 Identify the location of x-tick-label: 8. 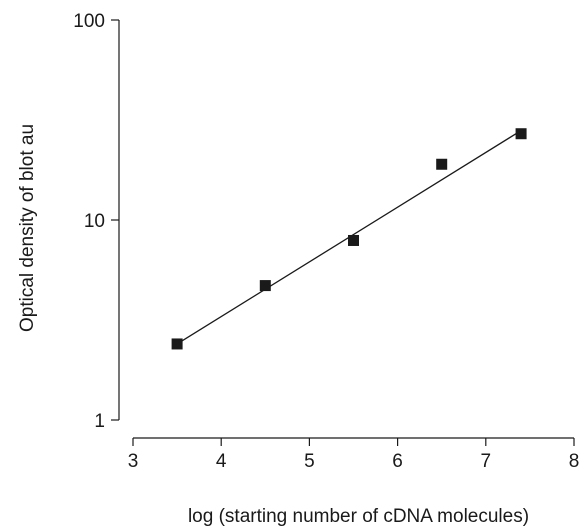
(574, 461).